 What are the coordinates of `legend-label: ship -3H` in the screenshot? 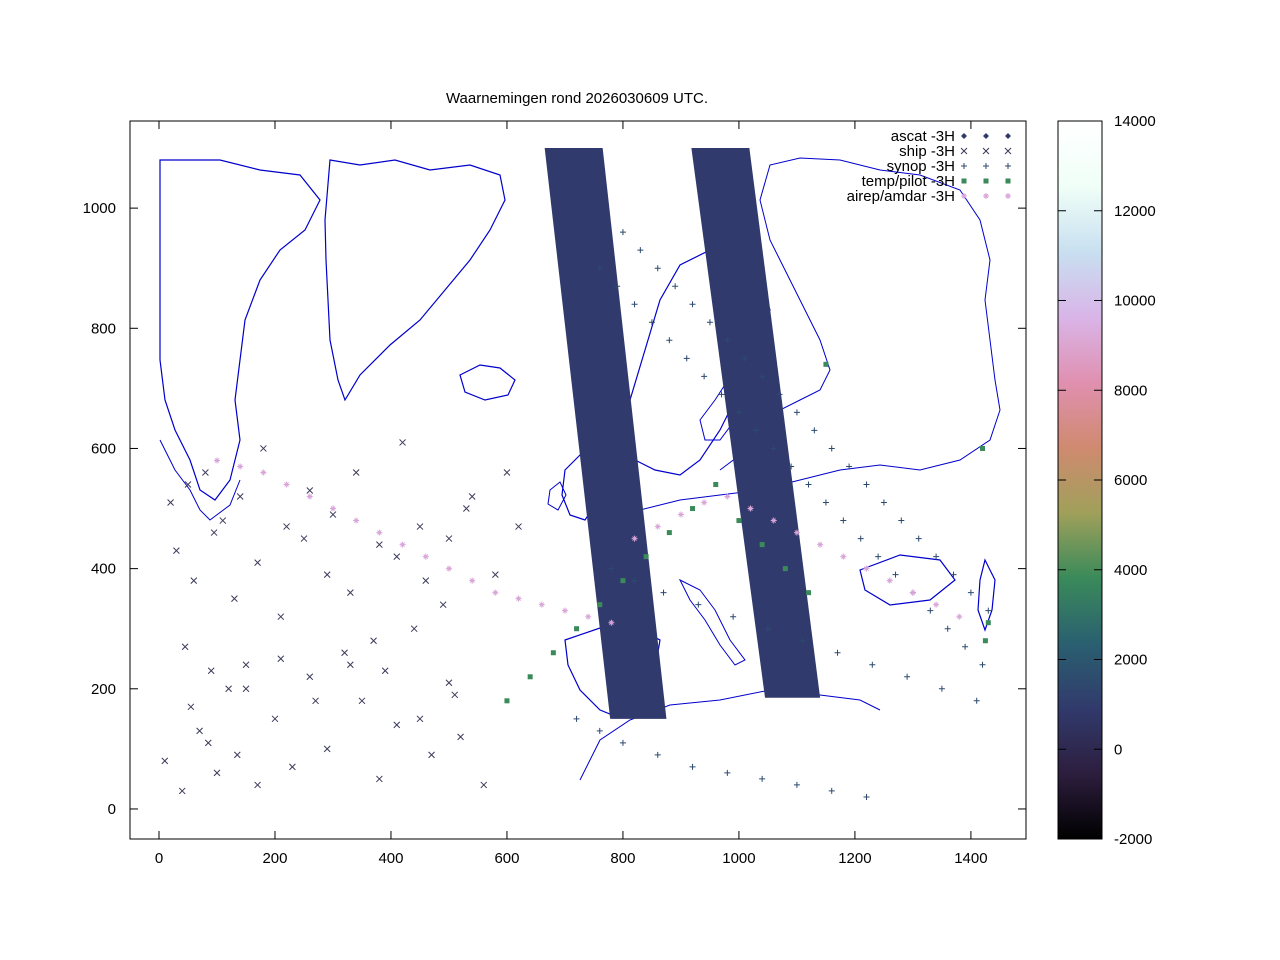 It's located at (927, 151).